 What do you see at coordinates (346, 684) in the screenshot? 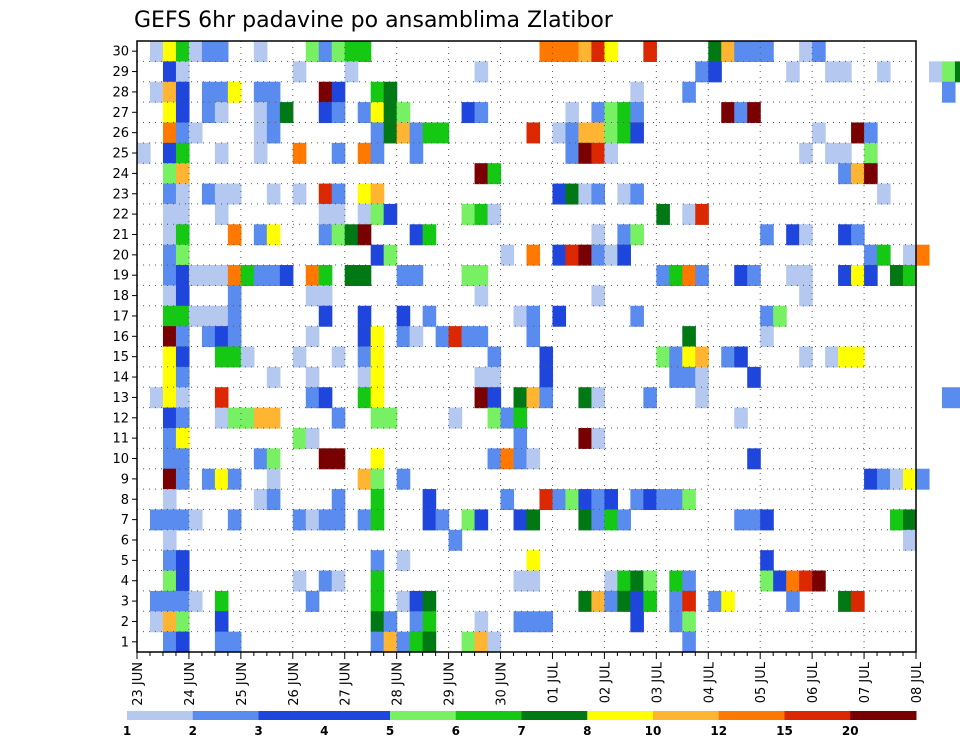
I see `x-tick-label-4: 27 JUN` at bounding box center [346, 684].